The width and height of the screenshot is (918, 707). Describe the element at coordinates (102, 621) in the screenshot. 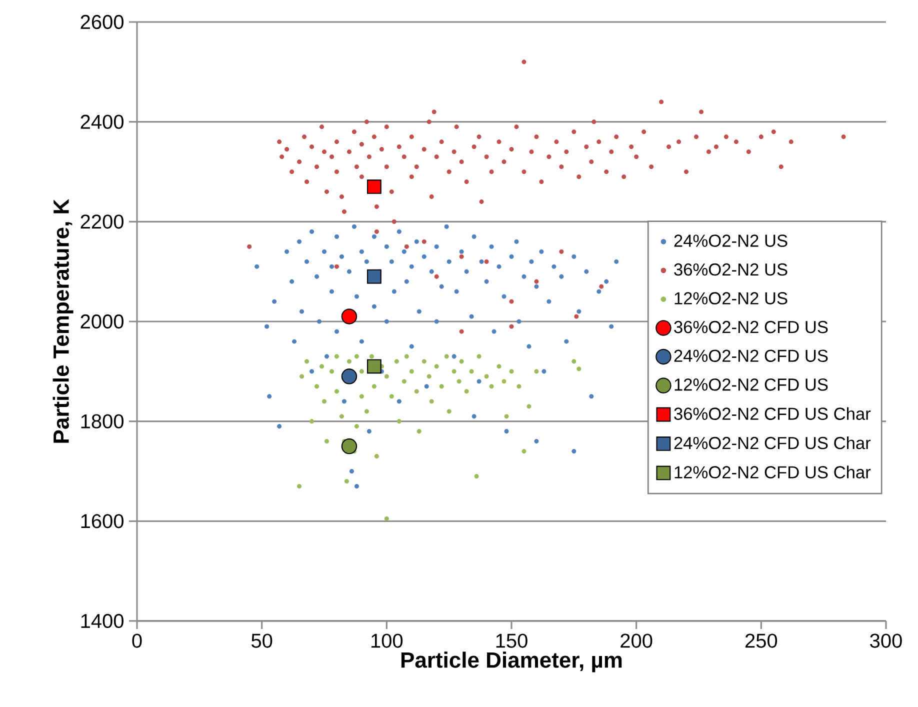

I see `y-tick-label: 1400` at that location.